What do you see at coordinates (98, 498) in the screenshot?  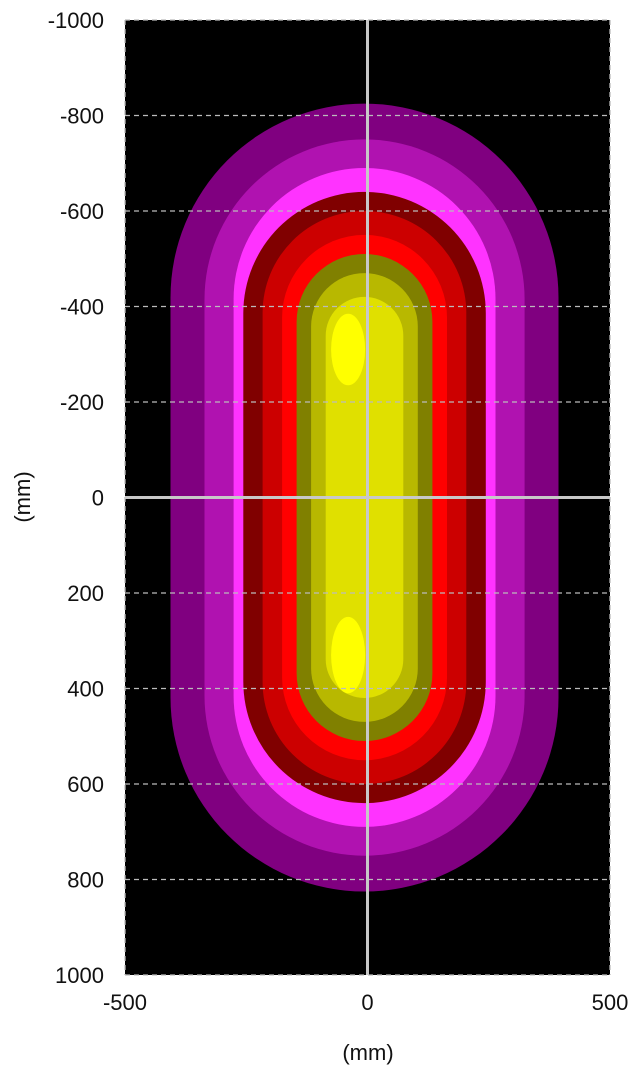 I see `y-tick-label: 0` at bounding box center [98, 498].